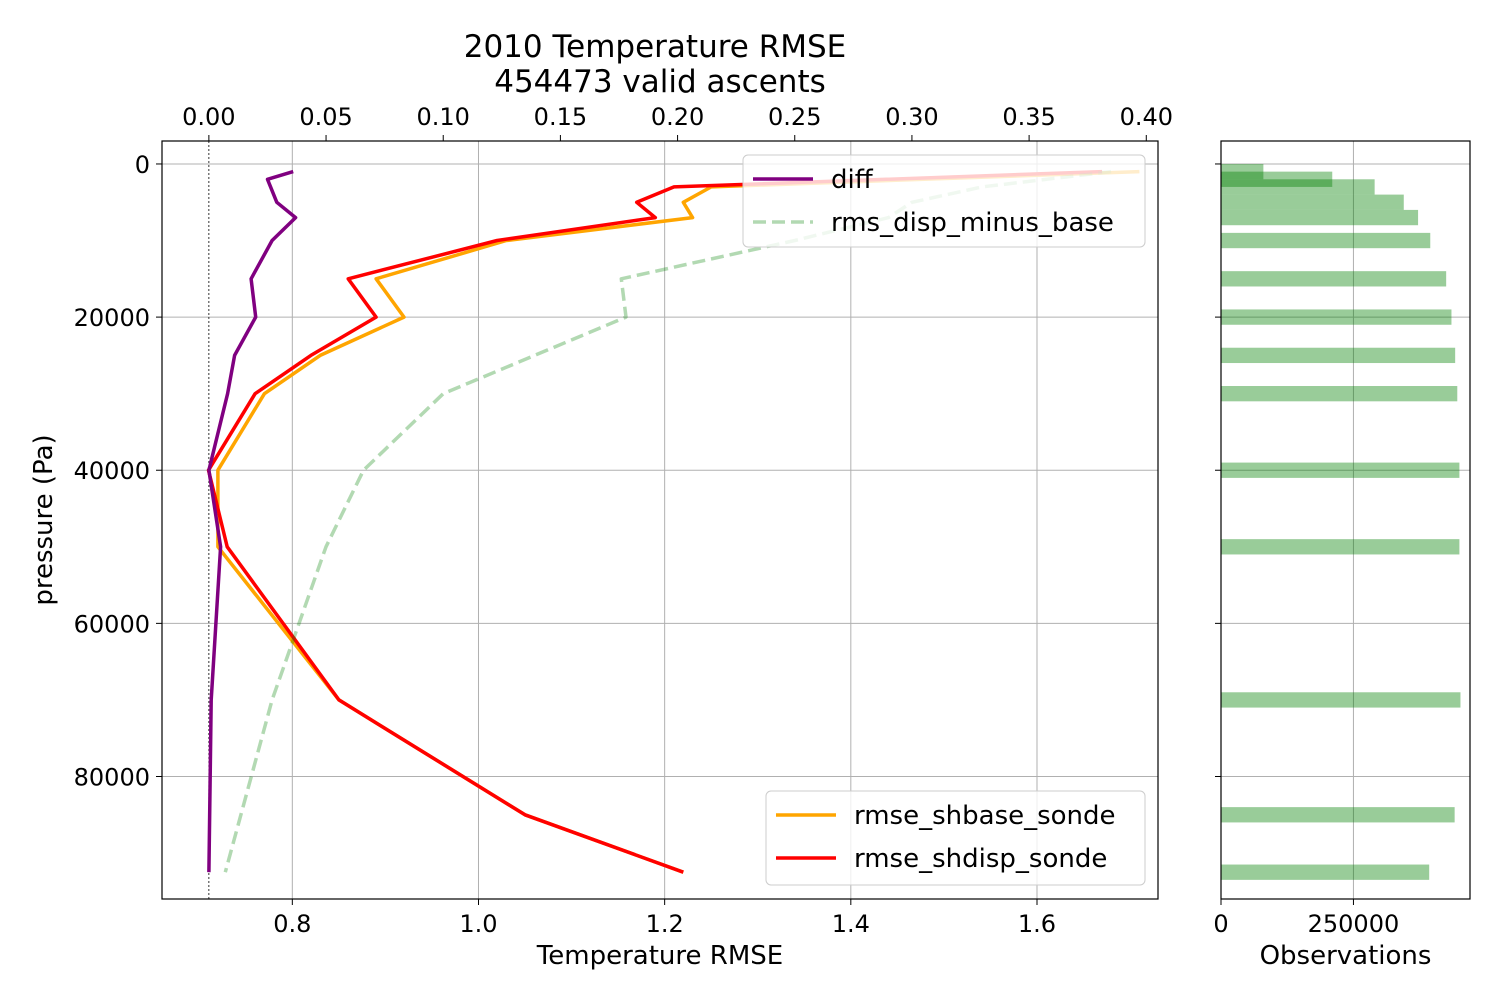 This screenshot has height=1004, width=1500. Describe the element at coordinates (1028, 117) in the screenshot. I see `top-x-tick-label: 0.35` at that location.